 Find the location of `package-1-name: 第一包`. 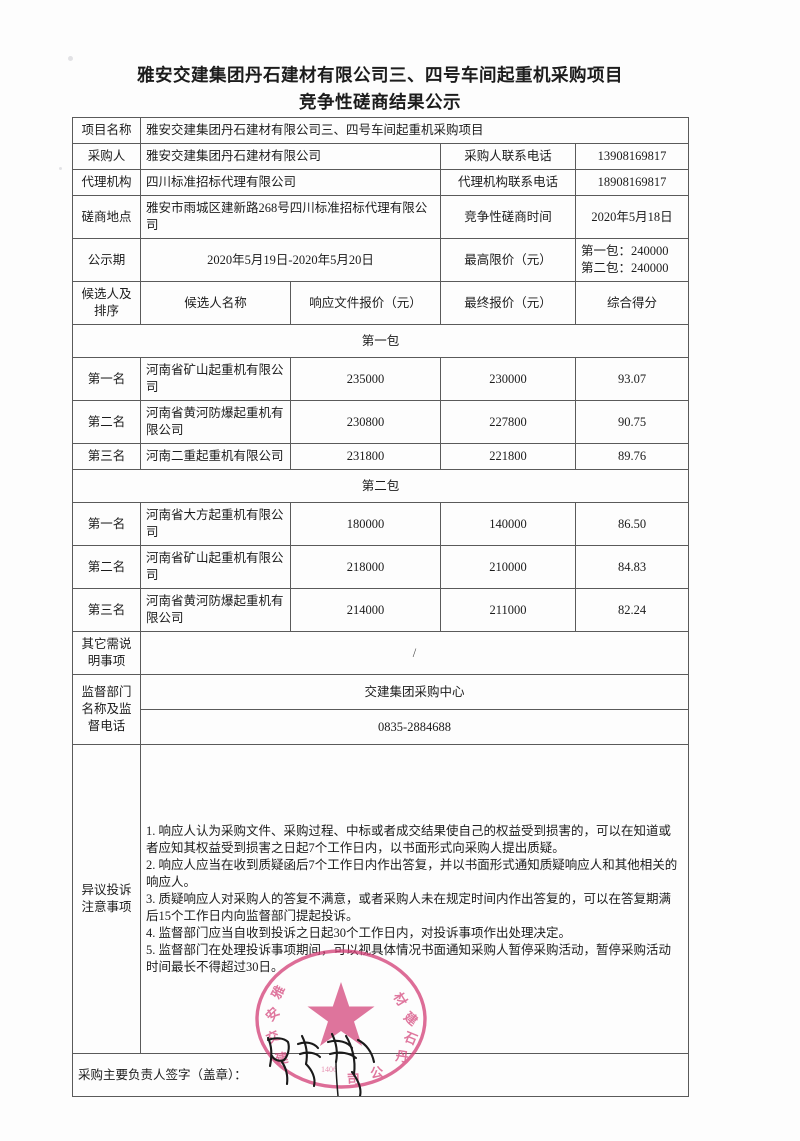

package-1-name: 第一包 is located at coordinates (380, 341).